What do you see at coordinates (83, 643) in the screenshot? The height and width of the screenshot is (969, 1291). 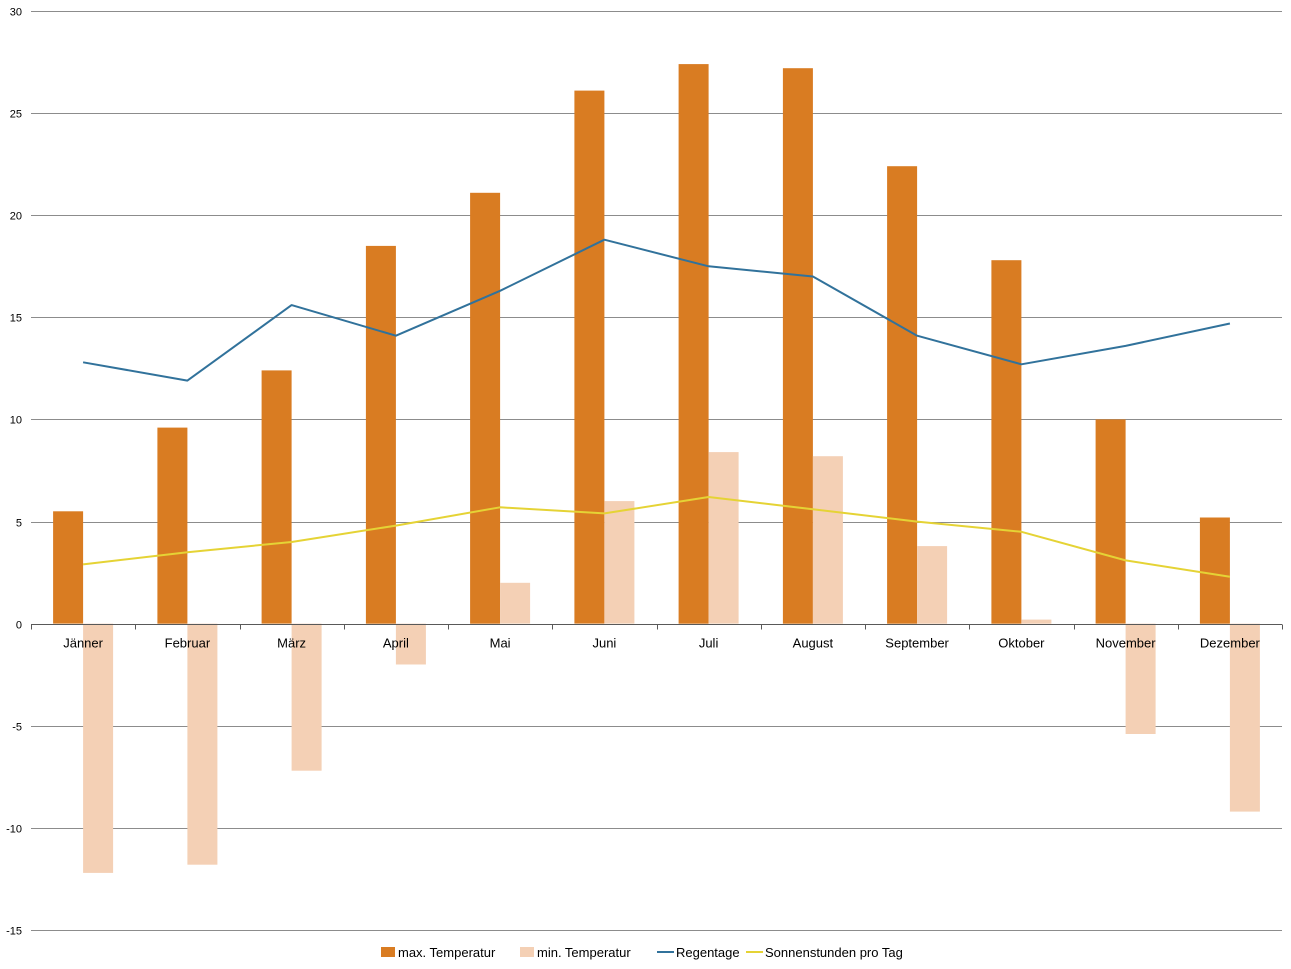 I see `category-label: Jänner` at bounding box center [83, 643].